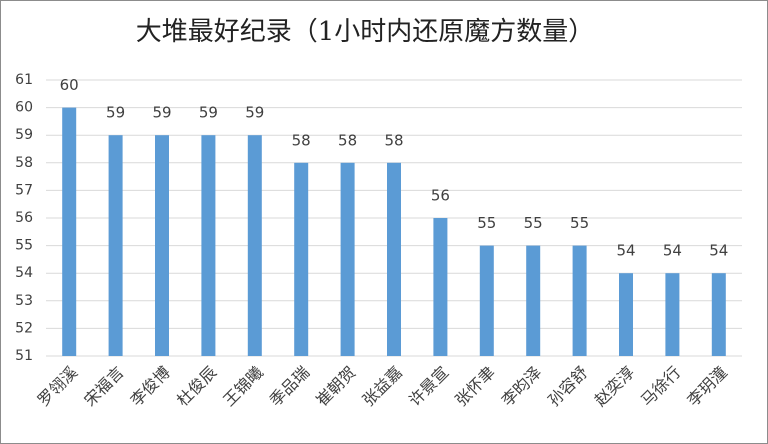 This screenshot has height=444, width=768. What do you see at coordinates (365, 32) in the screenshot?
I see `chart-title: 大堆最好纪录（1小时内还原魔方数量）` at bounding box center [365, 32].